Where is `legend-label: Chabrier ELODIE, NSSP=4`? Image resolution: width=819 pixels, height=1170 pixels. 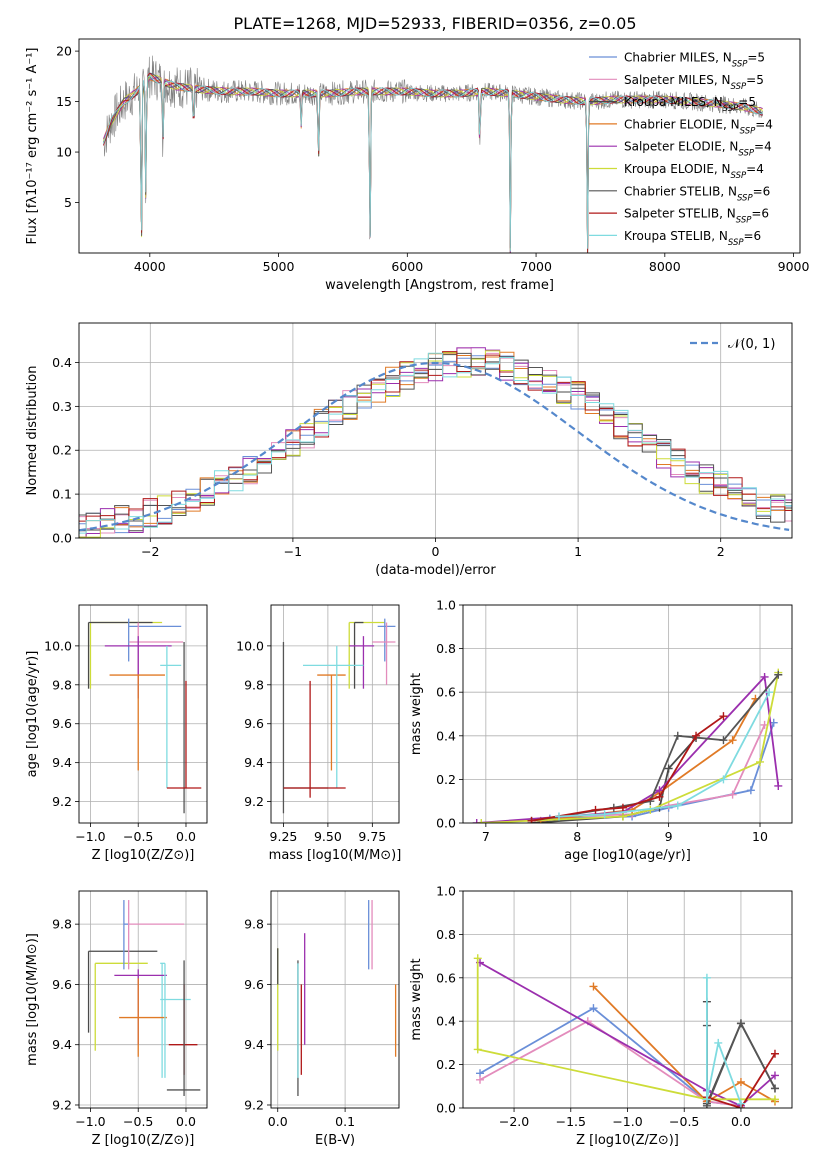
legend-label: Chabrier ELODIE, NSSP=4 is located at coordinates (698, 126).